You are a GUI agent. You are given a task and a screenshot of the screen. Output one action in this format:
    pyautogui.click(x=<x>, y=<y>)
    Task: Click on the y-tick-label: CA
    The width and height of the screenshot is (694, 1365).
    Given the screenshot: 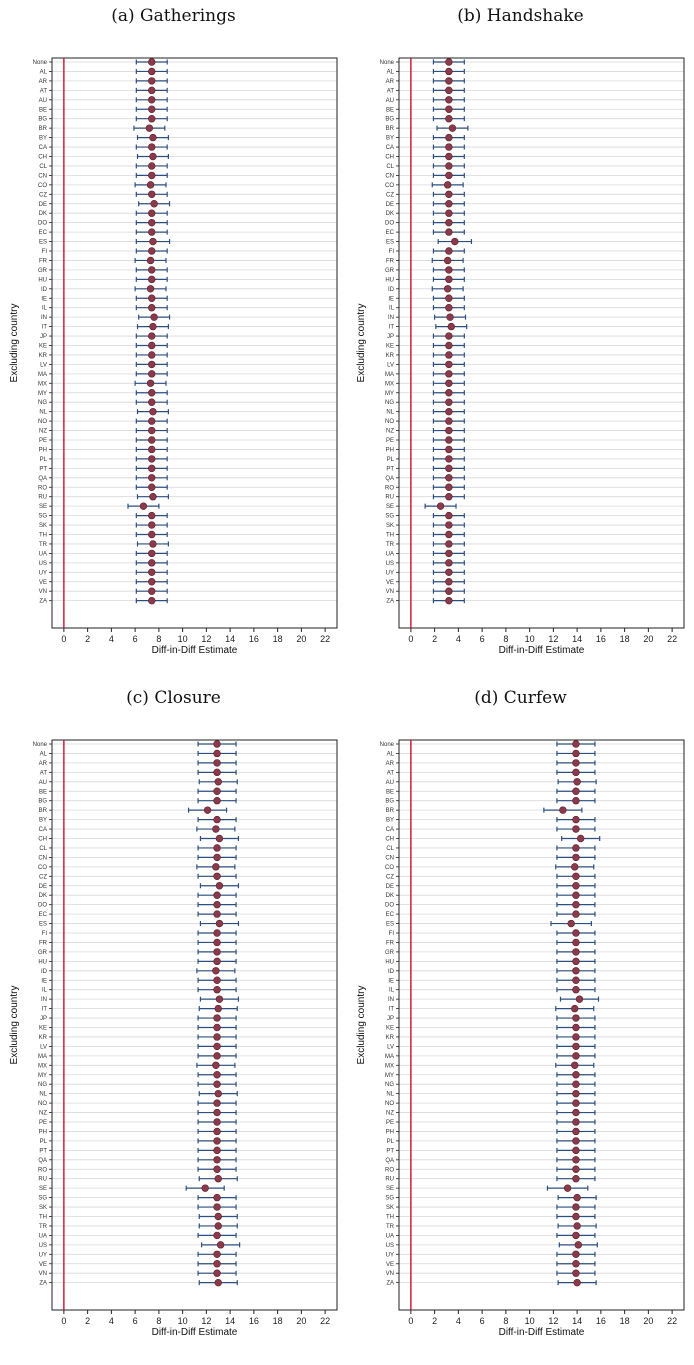 What is the action you would take?
    pyautogui.click(x=390, y=148)
    